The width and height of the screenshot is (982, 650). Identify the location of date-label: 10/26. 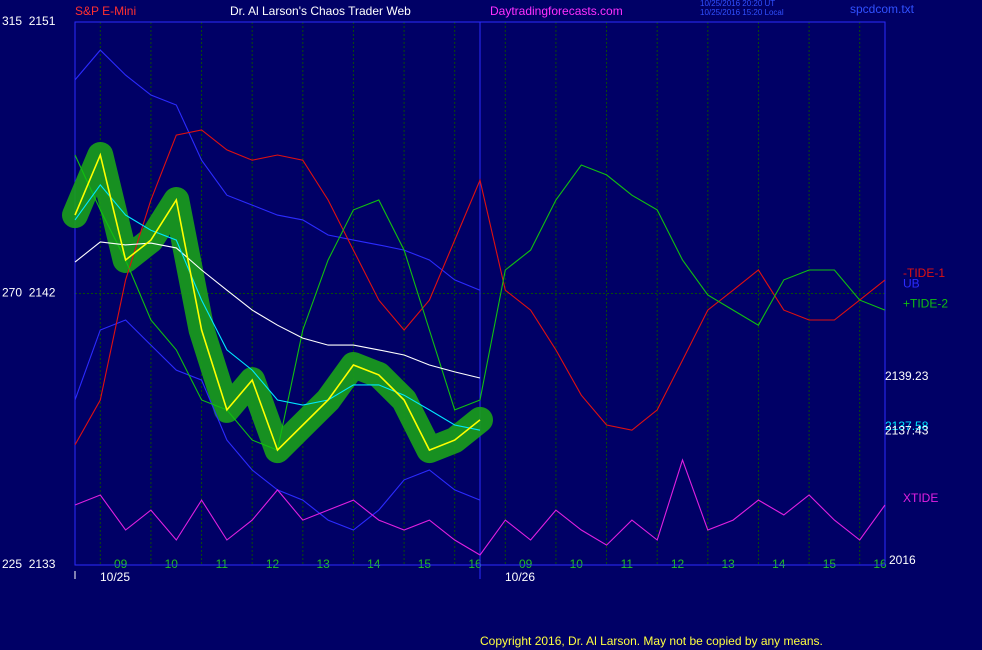
(520, 577).